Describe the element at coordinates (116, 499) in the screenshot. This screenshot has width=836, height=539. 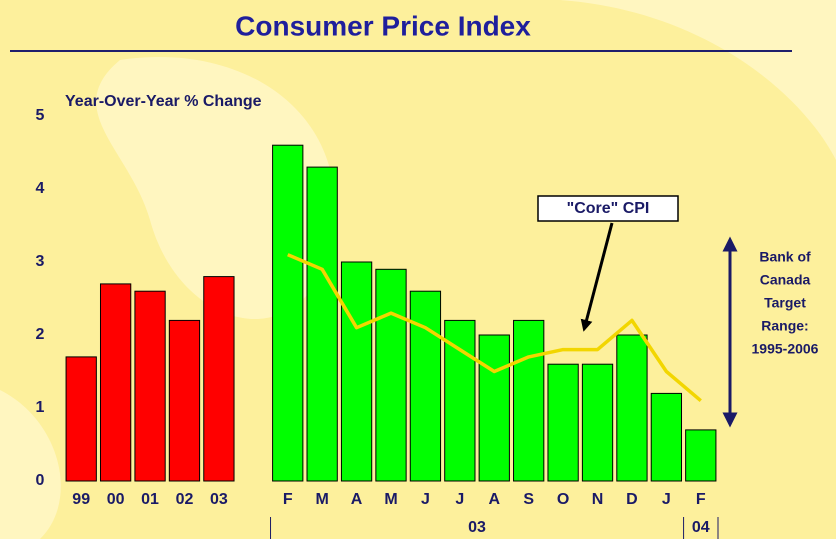
I see `x-tick-label: 00` at that location.